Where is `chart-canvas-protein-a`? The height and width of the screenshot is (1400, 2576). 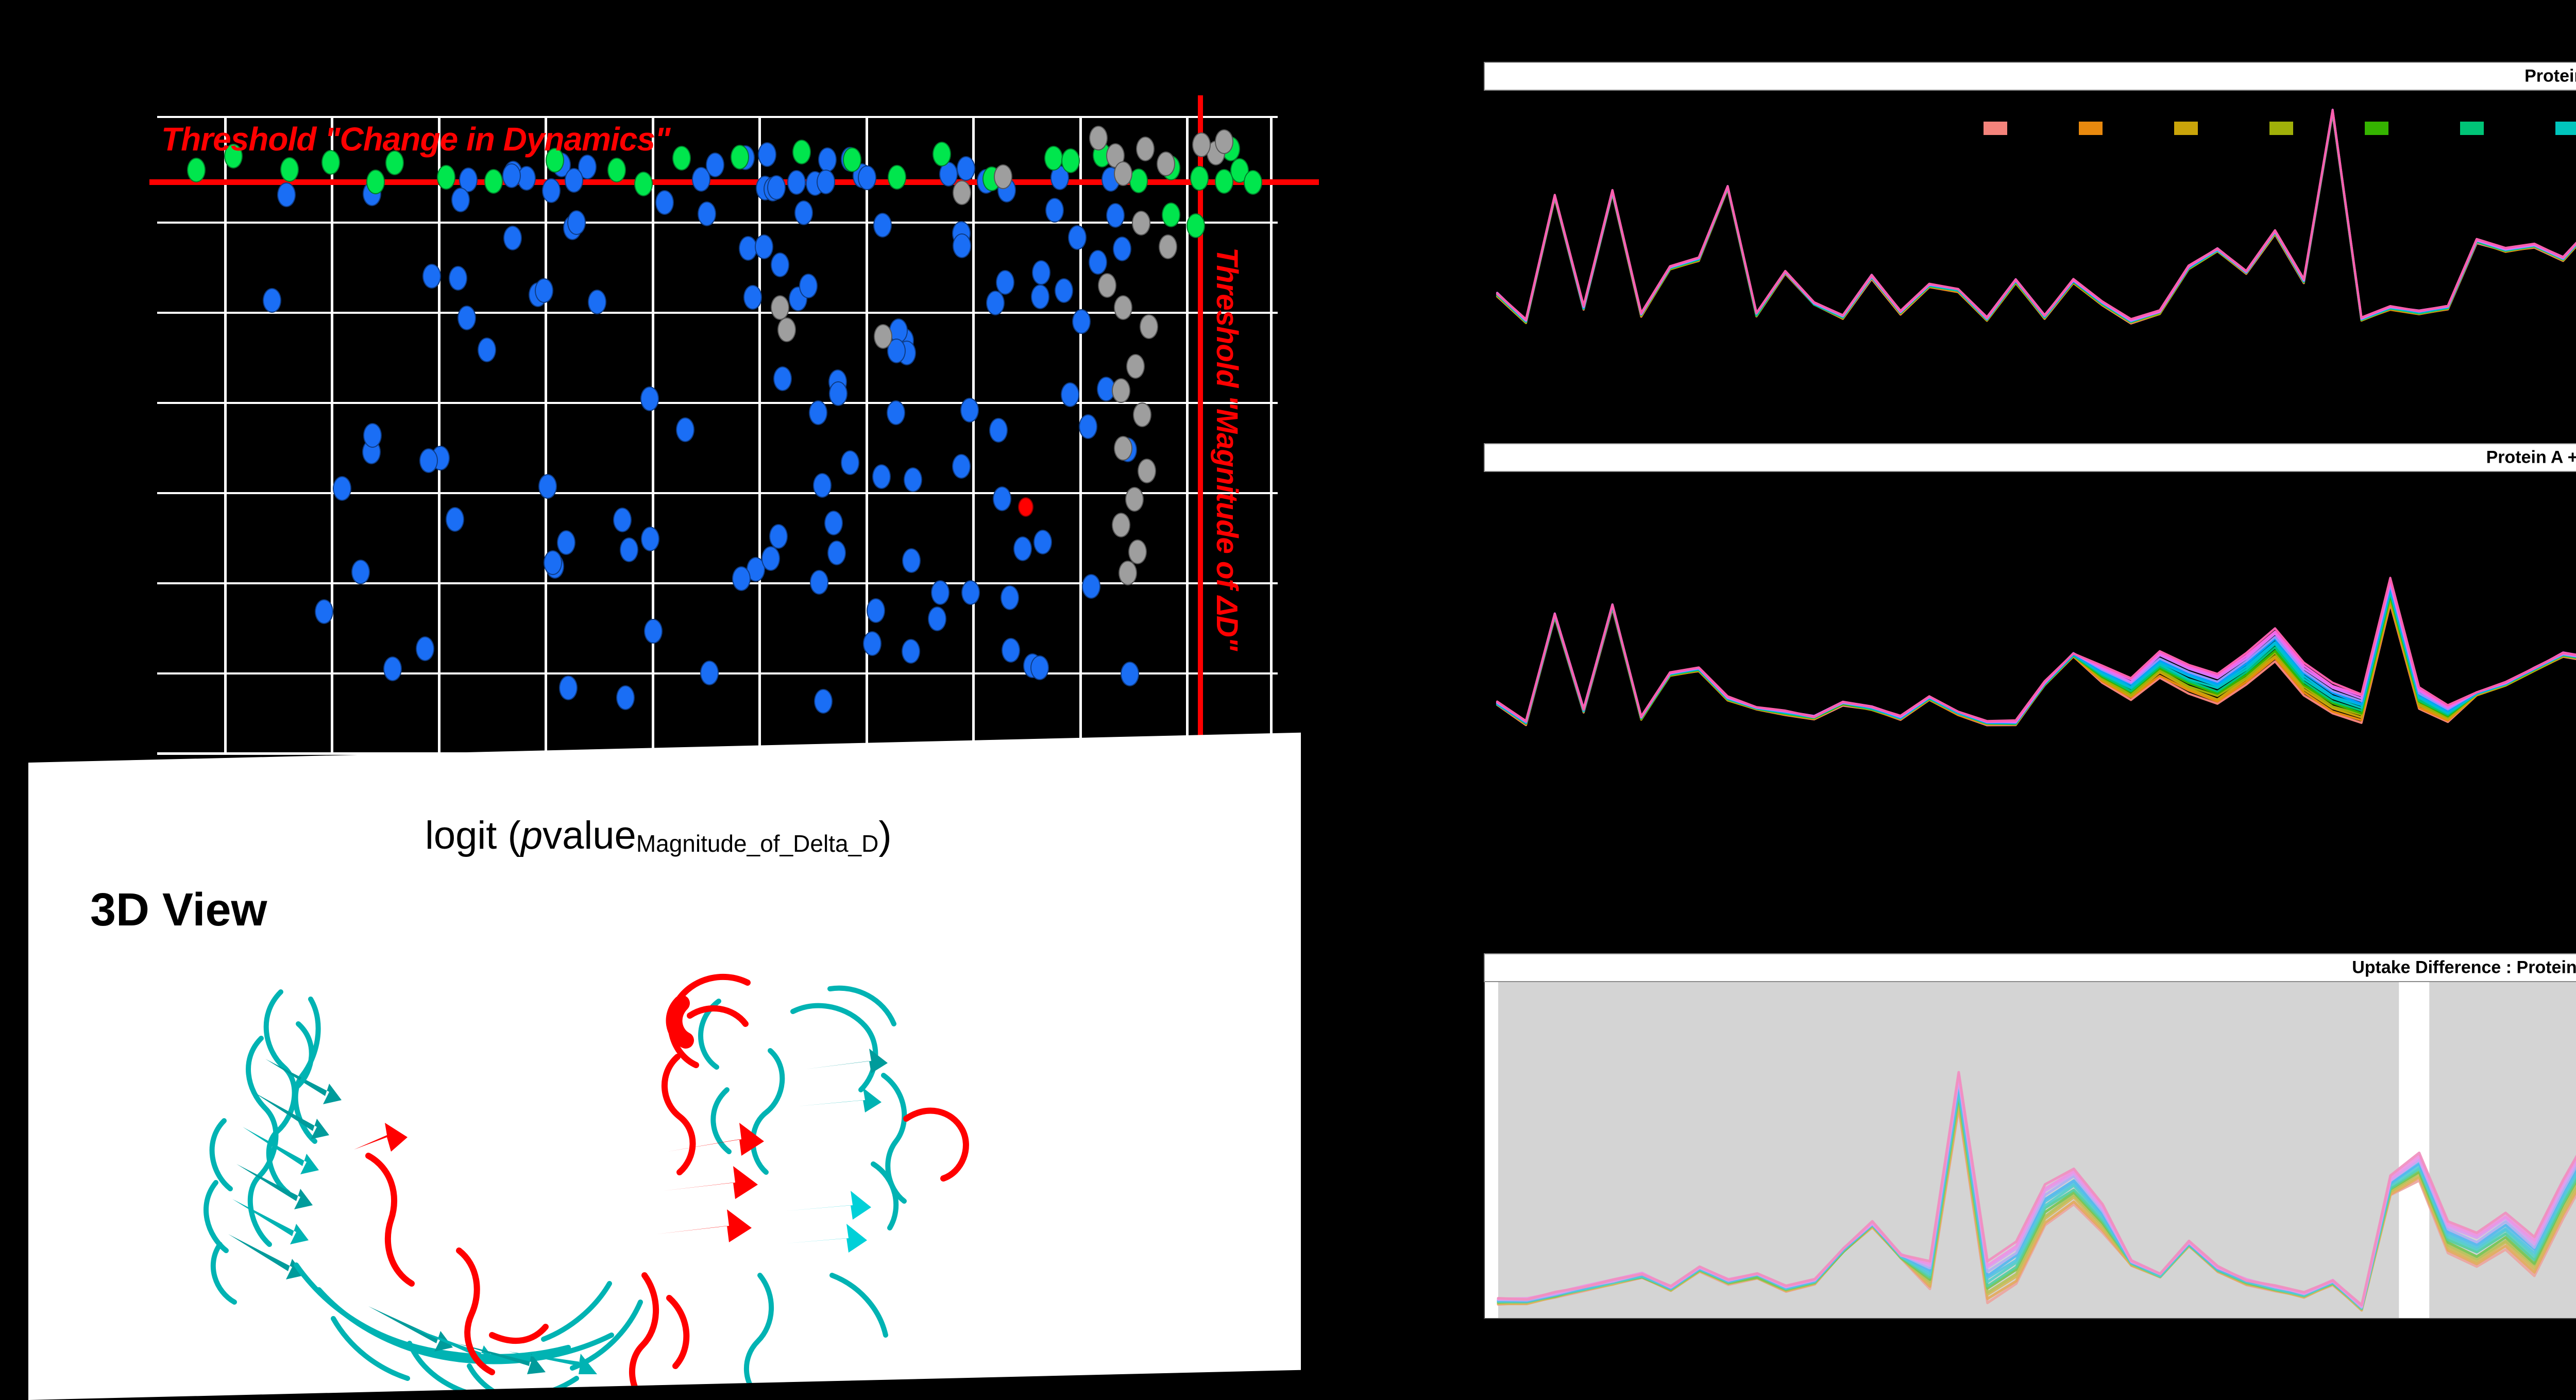
chart-canvas-protein-a is located at coordinates (2030, 210).